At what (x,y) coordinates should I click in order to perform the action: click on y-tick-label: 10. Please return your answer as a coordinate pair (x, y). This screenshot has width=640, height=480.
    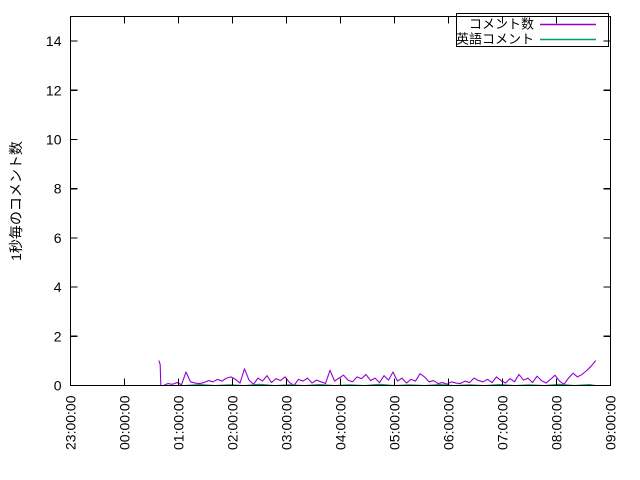
    Looking at the image, I should click on (54, 140).